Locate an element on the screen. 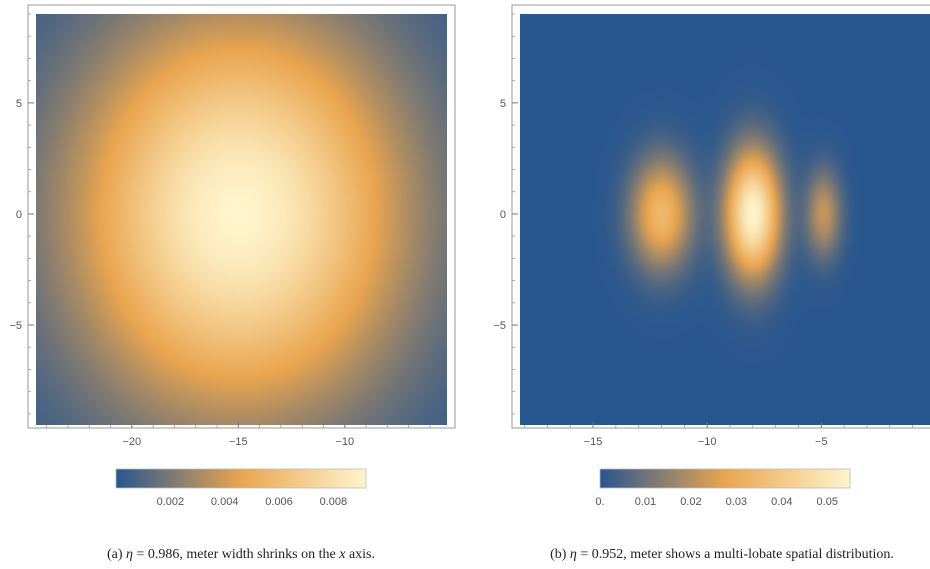 This screenshot has width=930, height=569. colorbar-a is located at coordinates (241, 478).